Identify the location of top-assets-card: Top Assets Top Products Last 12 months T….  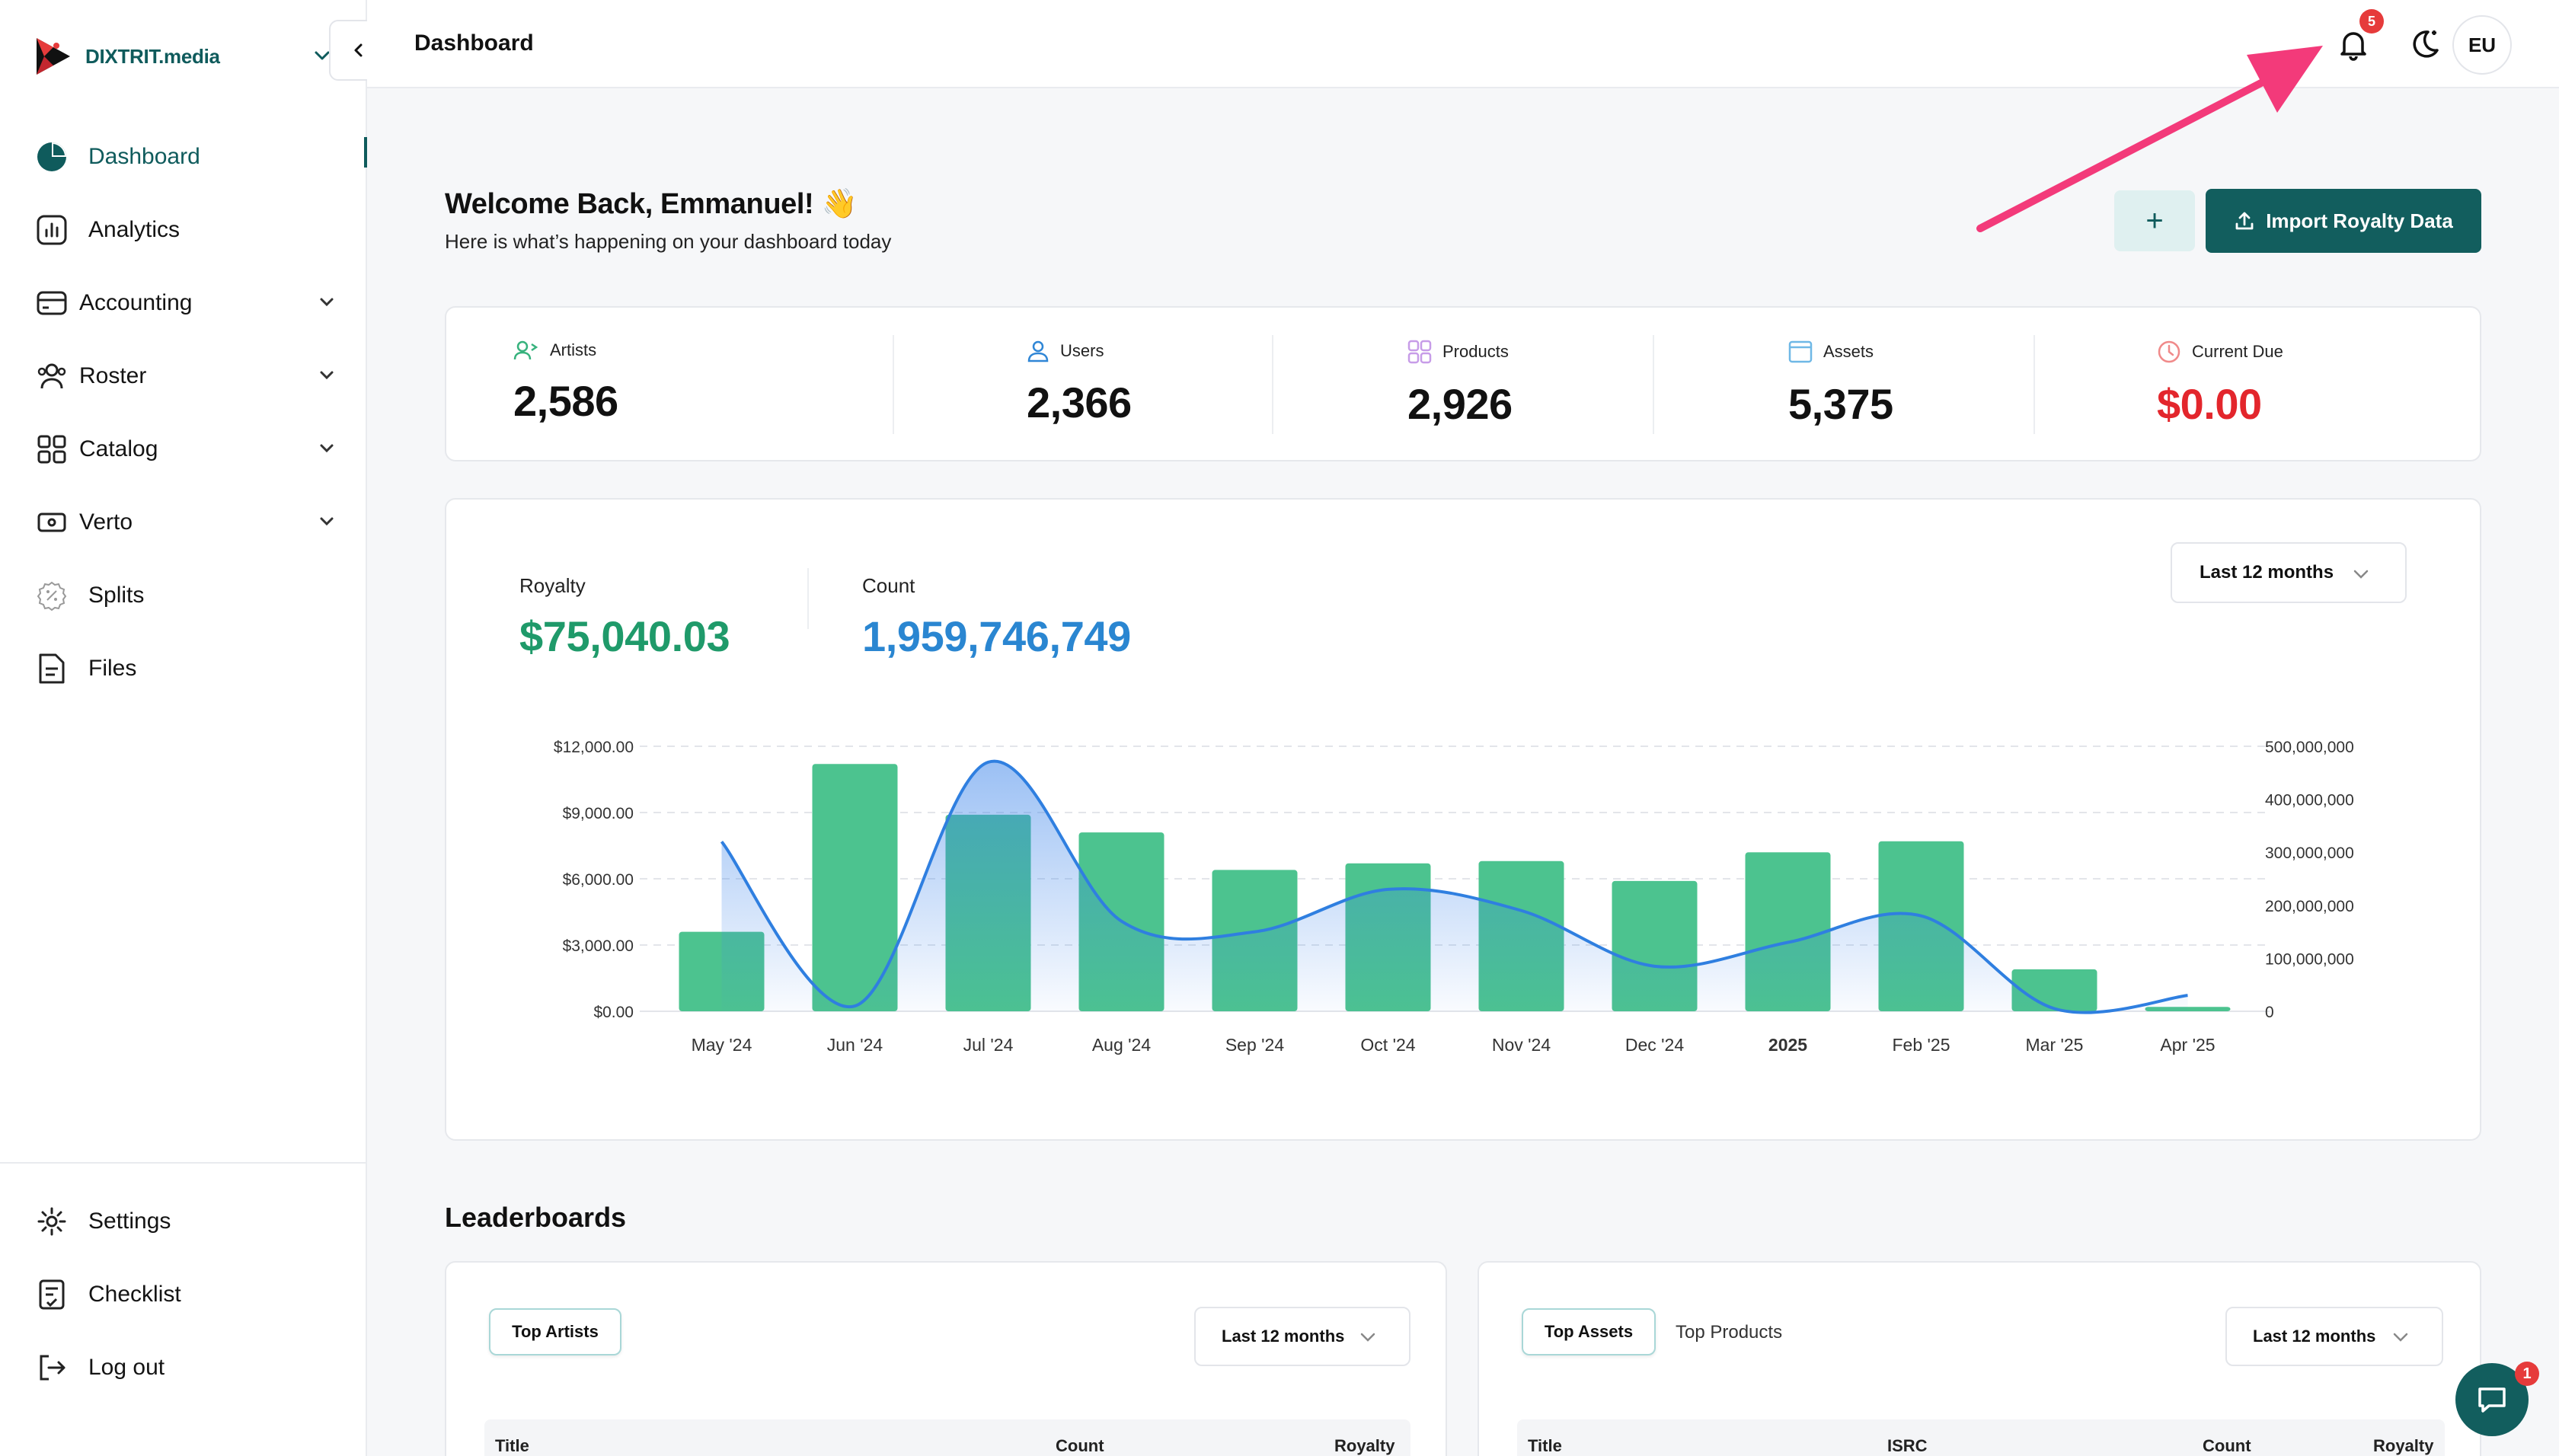
(1979, 1358).